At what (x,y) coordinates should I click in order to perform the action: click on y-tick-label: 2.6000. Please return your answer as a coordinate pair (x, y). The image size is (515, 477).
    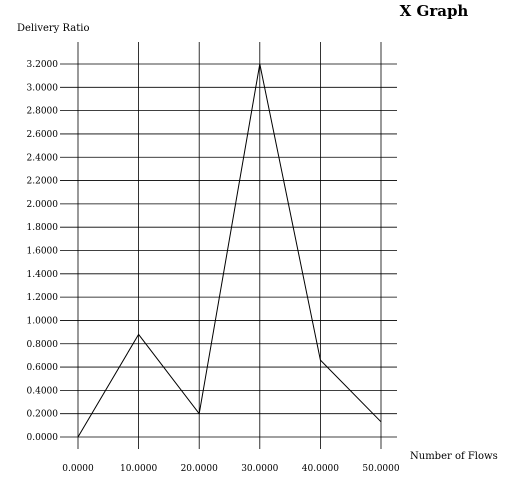
    Looking at the image, I should click on (43, 135).